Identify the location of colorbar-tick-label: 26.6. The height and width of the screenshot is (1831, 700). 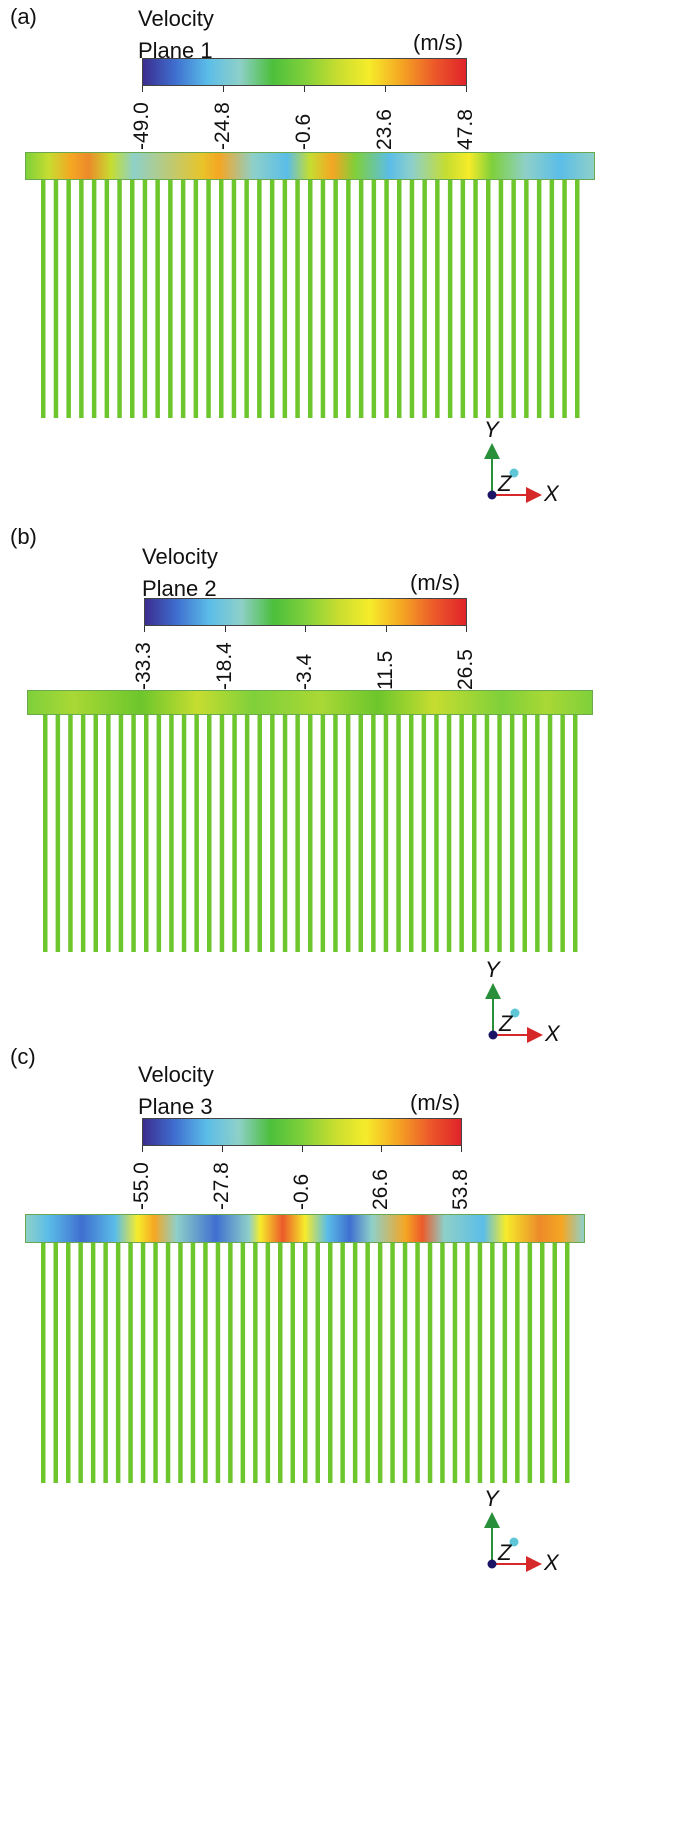
(381, 1189).